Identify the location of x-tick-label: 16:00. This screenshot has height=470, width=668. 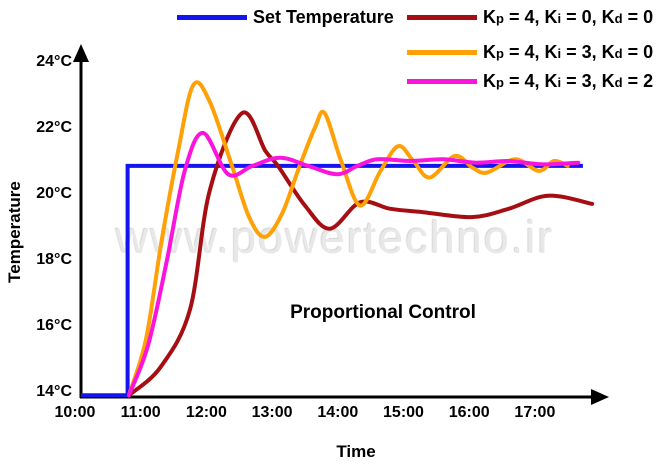
(469, 412).